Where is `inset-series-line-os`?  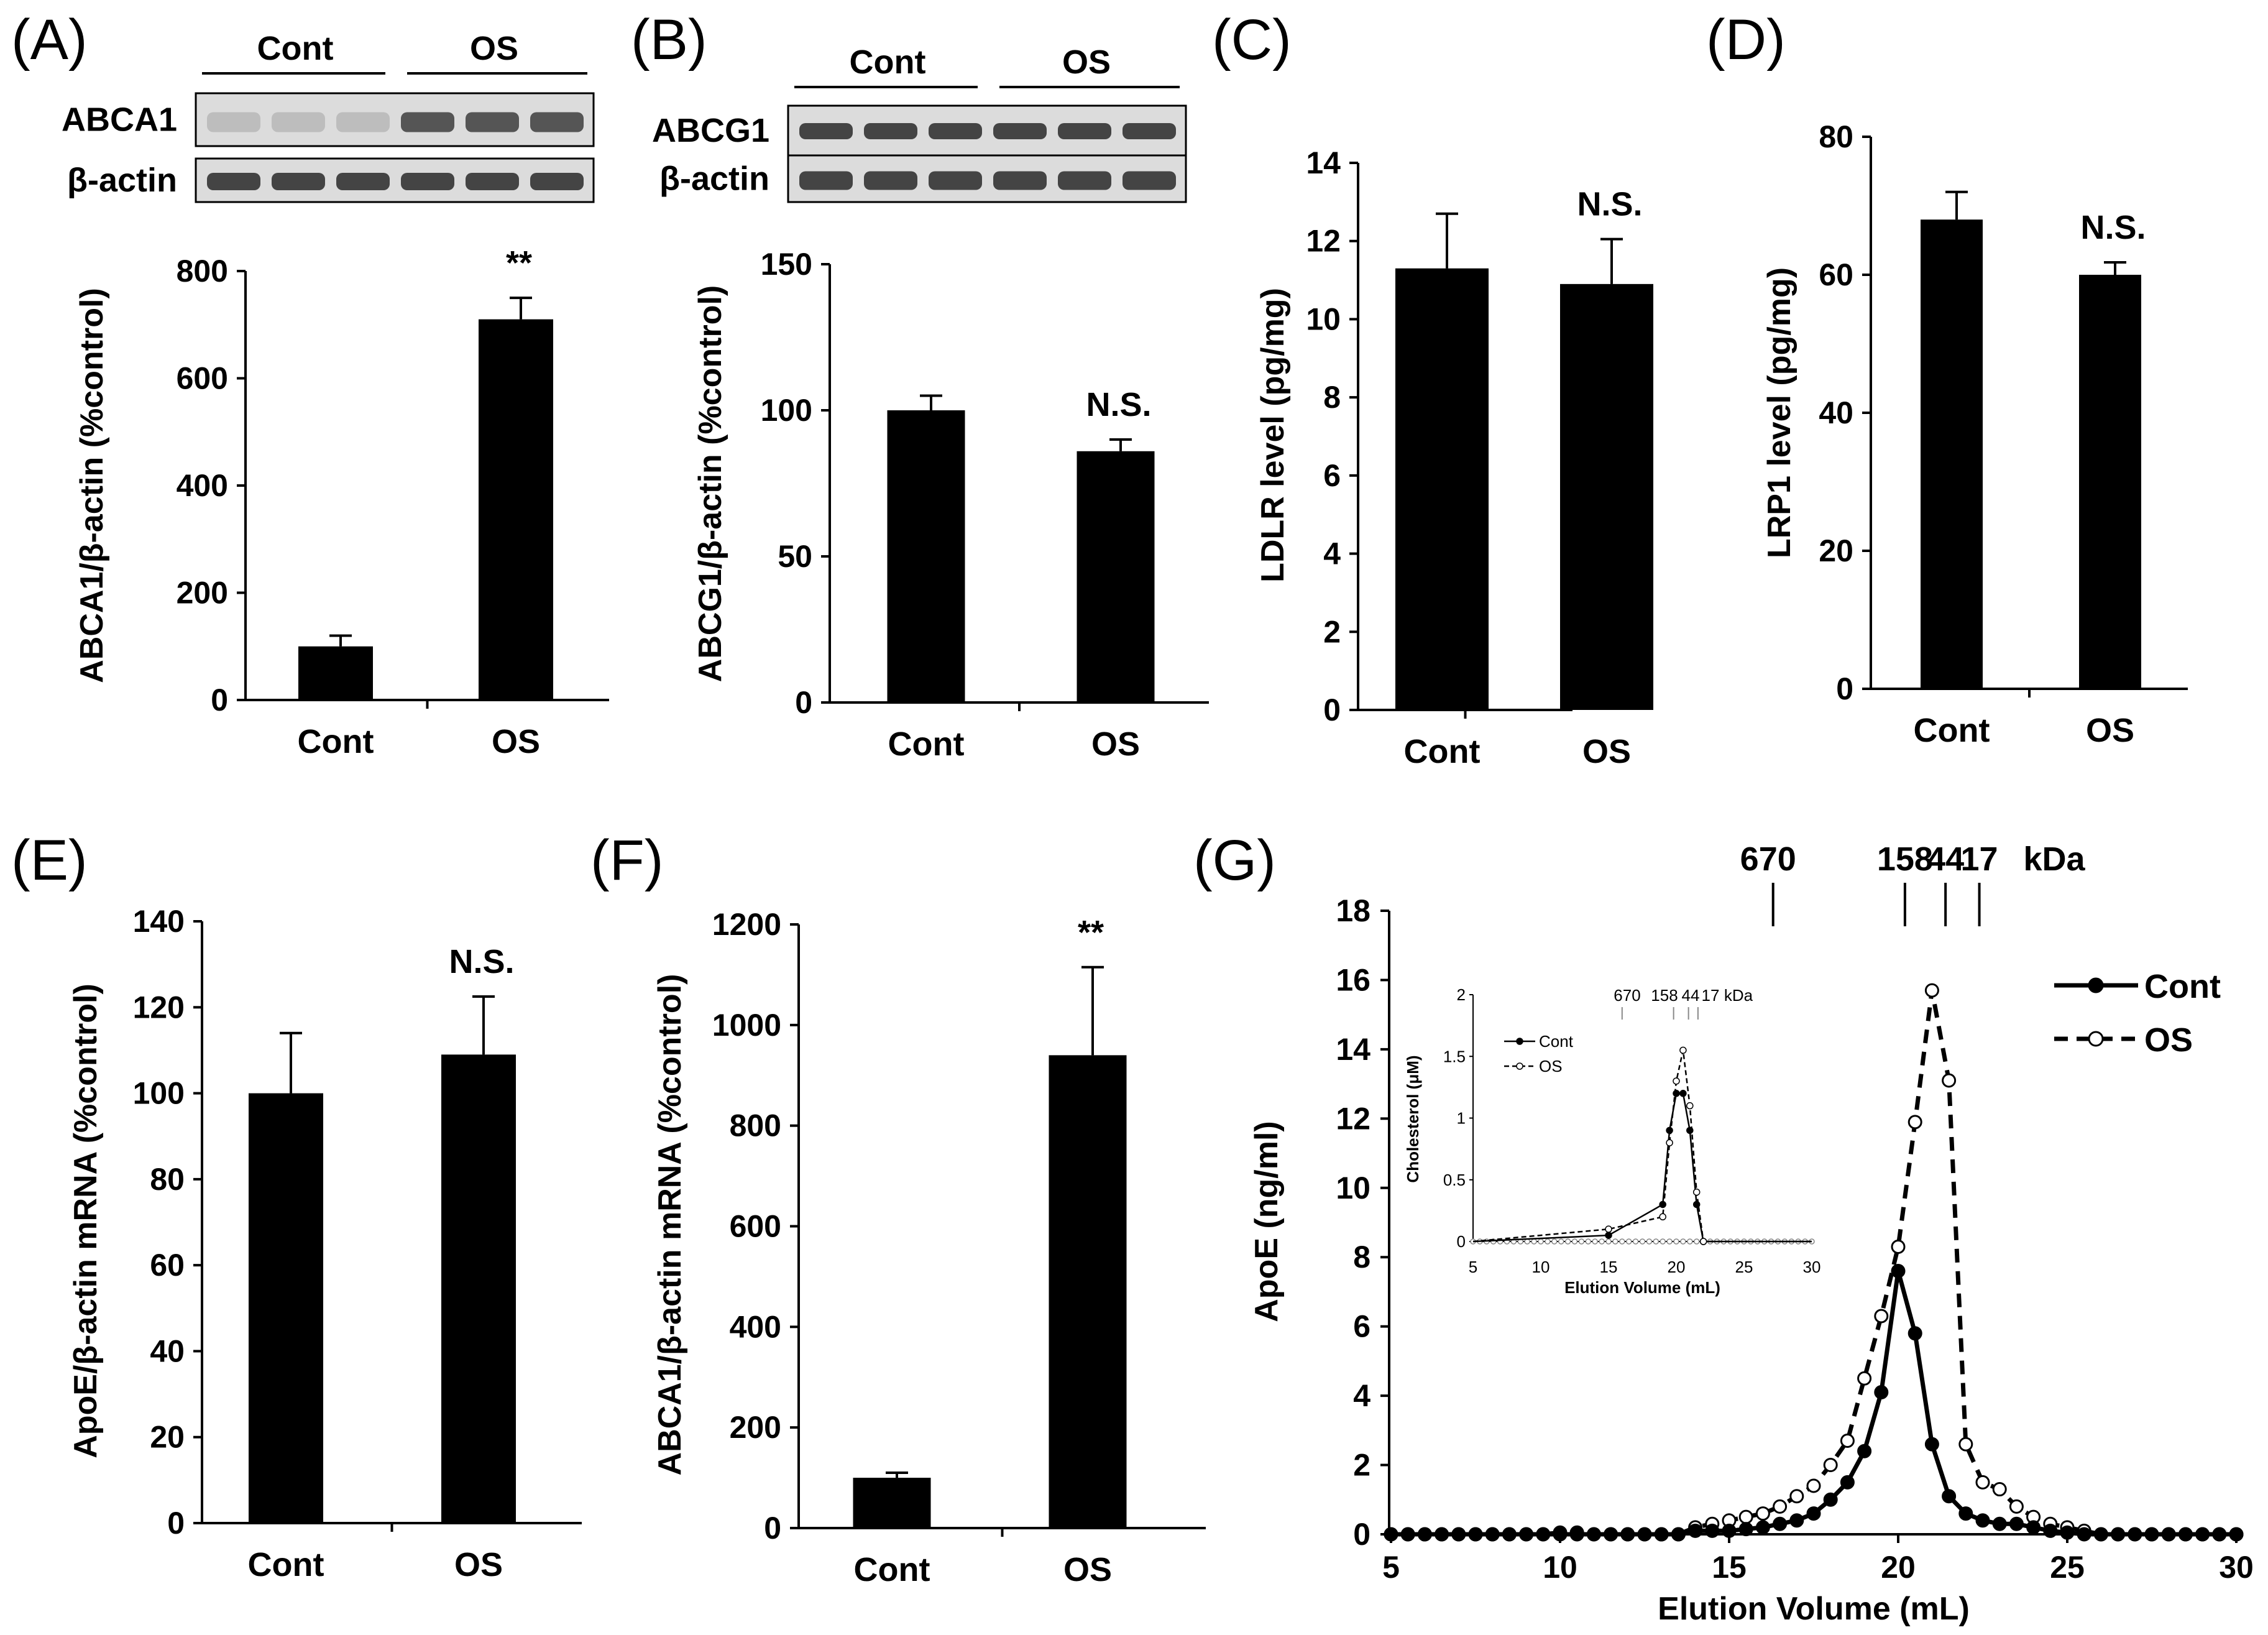 inset-series-line-os is located at coordinates (1642, 1146).